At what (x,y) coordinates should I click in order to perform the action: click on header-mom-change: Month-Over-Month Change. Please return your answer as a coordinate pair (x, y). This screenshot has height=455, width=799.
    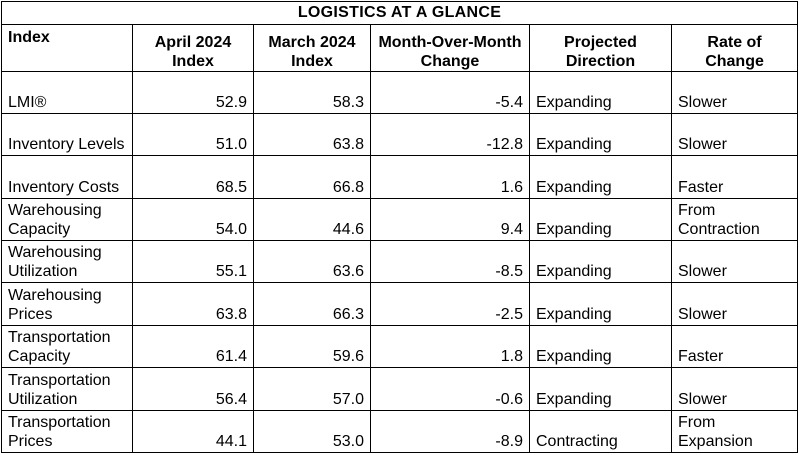
    Looking at the image, I should click on (450, 48).